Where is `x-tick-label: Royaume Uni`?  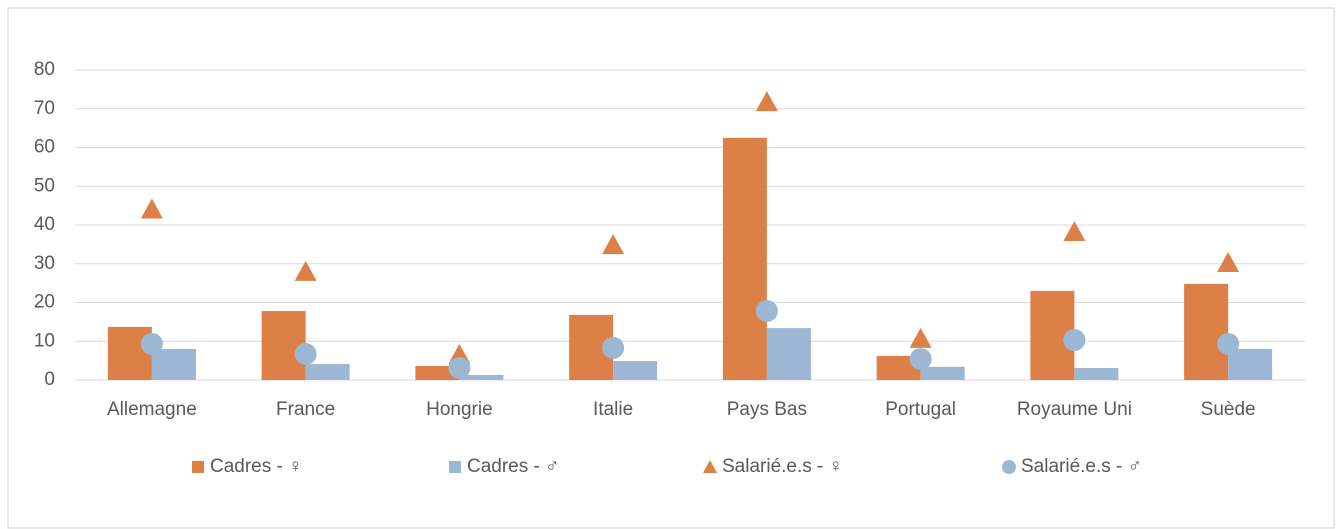 x-tick-label: Royaume Uni is located at coordinates (1074, 409).